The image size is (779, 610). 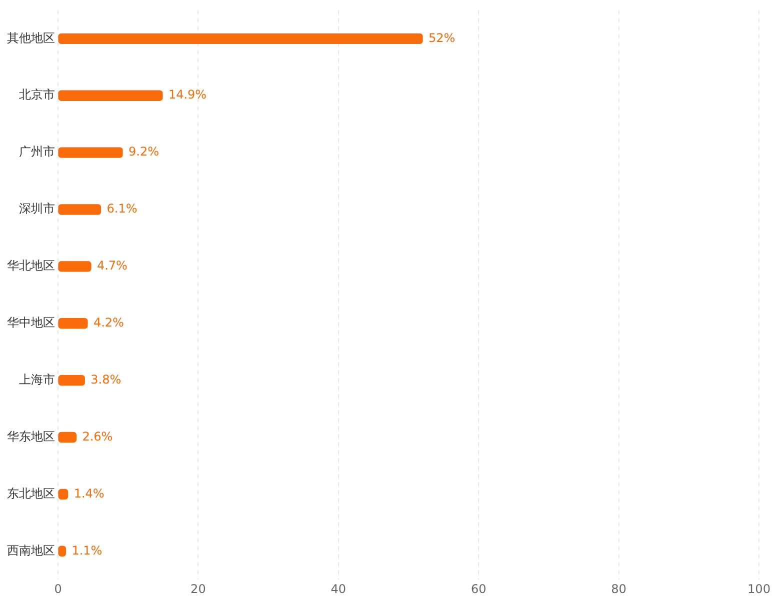 What do you see at coordinates (31, 550) in the screenshot?
I see `y-tick-label: 西南地区` at bounding box center [31, 550].